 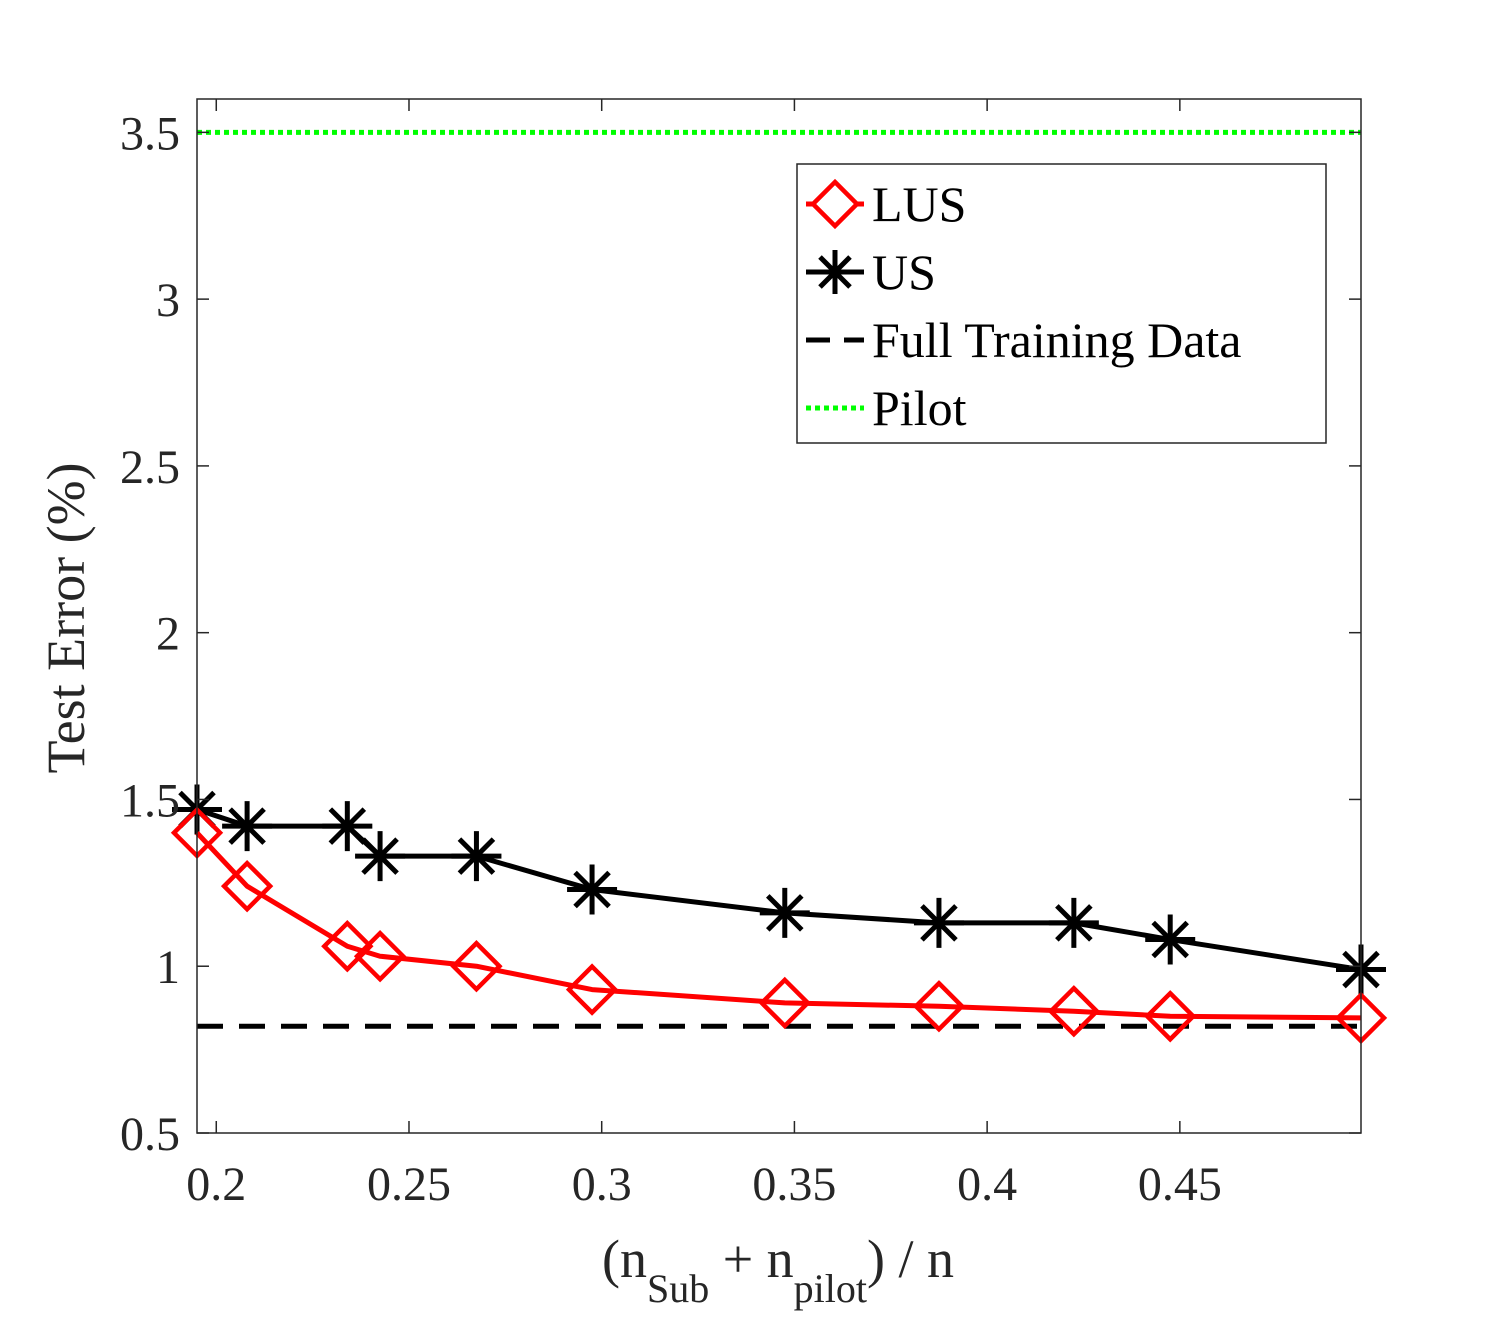 I want to click on x-axis-label: (nSub + npilot) / n, so click(x=778, y=1270).